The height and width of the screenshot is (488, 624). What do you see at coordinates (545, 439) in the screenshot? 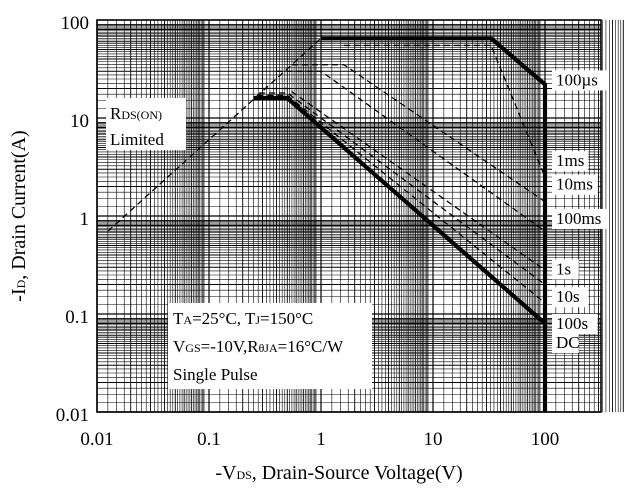
I see `x-tick-label: 100` at bounding box center [545, 439].